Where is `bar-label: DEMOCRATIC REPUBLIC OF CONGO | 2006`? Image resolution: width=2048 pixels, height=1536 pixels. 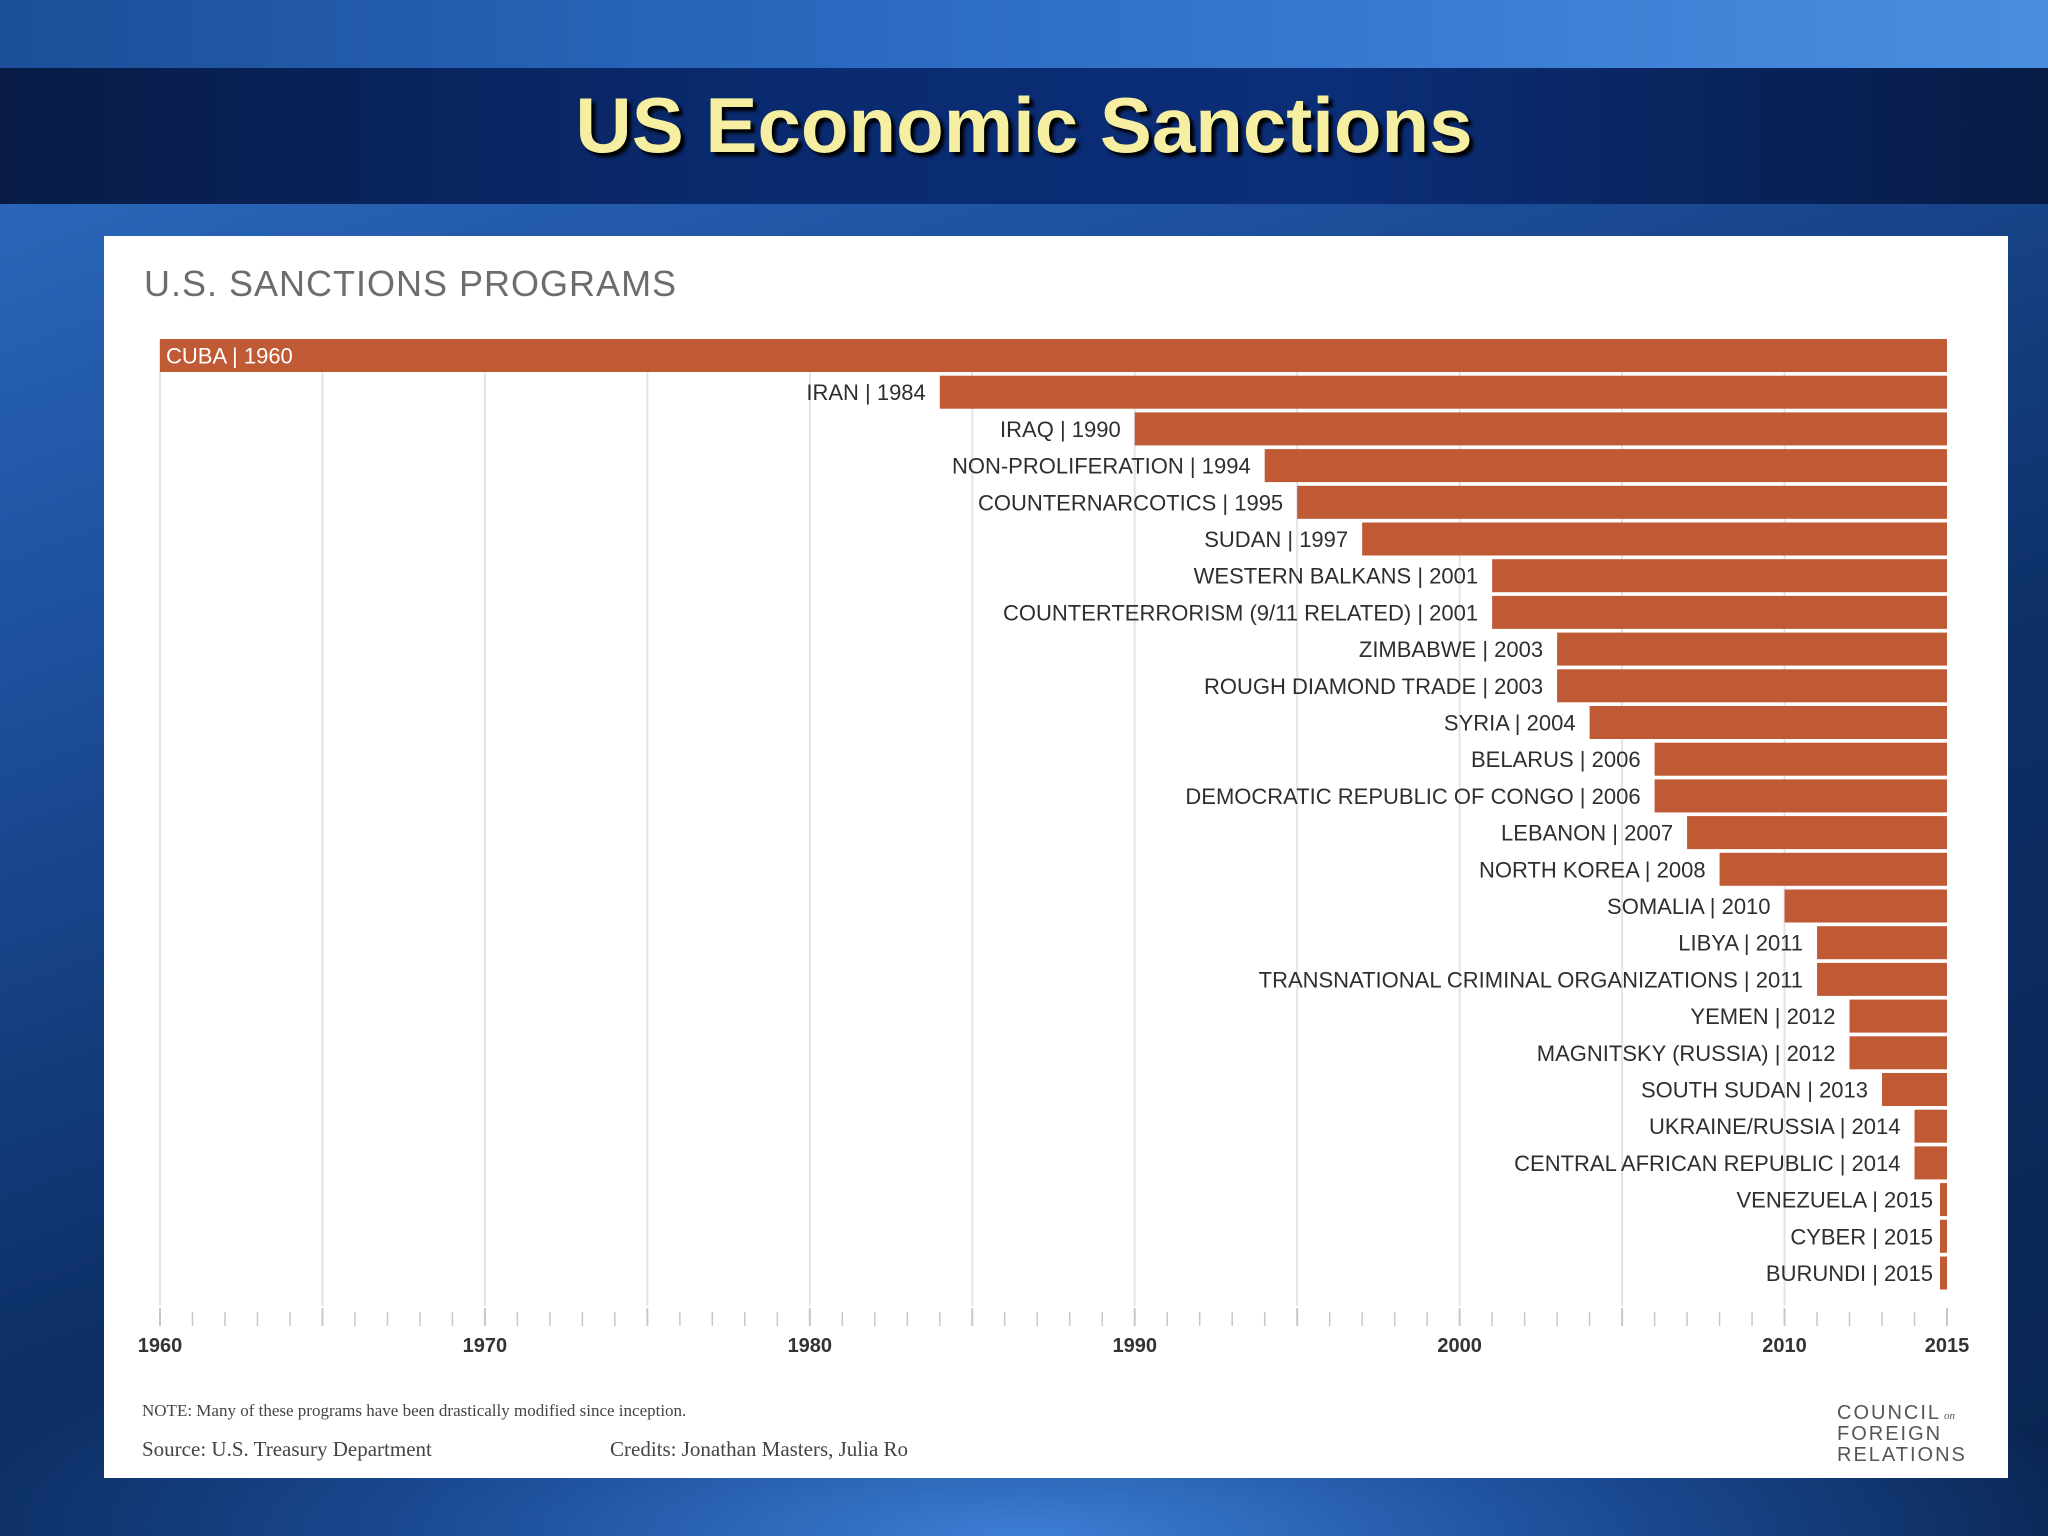 bar-label: DEMOCRATIC REPUBLIC OF CONGO | 2006 is located at coordinates (1412, 796).